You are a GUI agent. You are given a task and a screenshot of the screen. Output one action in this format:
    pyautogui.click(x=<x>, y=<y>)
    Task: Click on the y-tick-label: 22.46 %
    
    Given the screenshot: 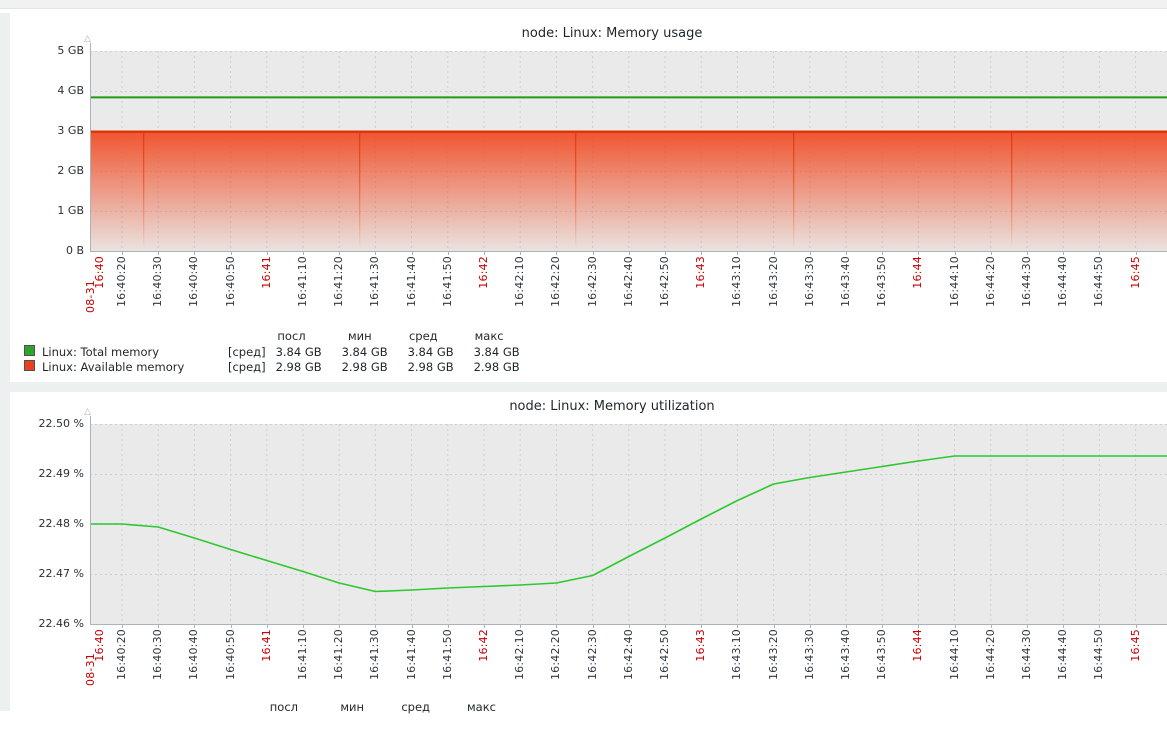 What is the action you would take?
    pyautogui.click(x=61, y=623)
    